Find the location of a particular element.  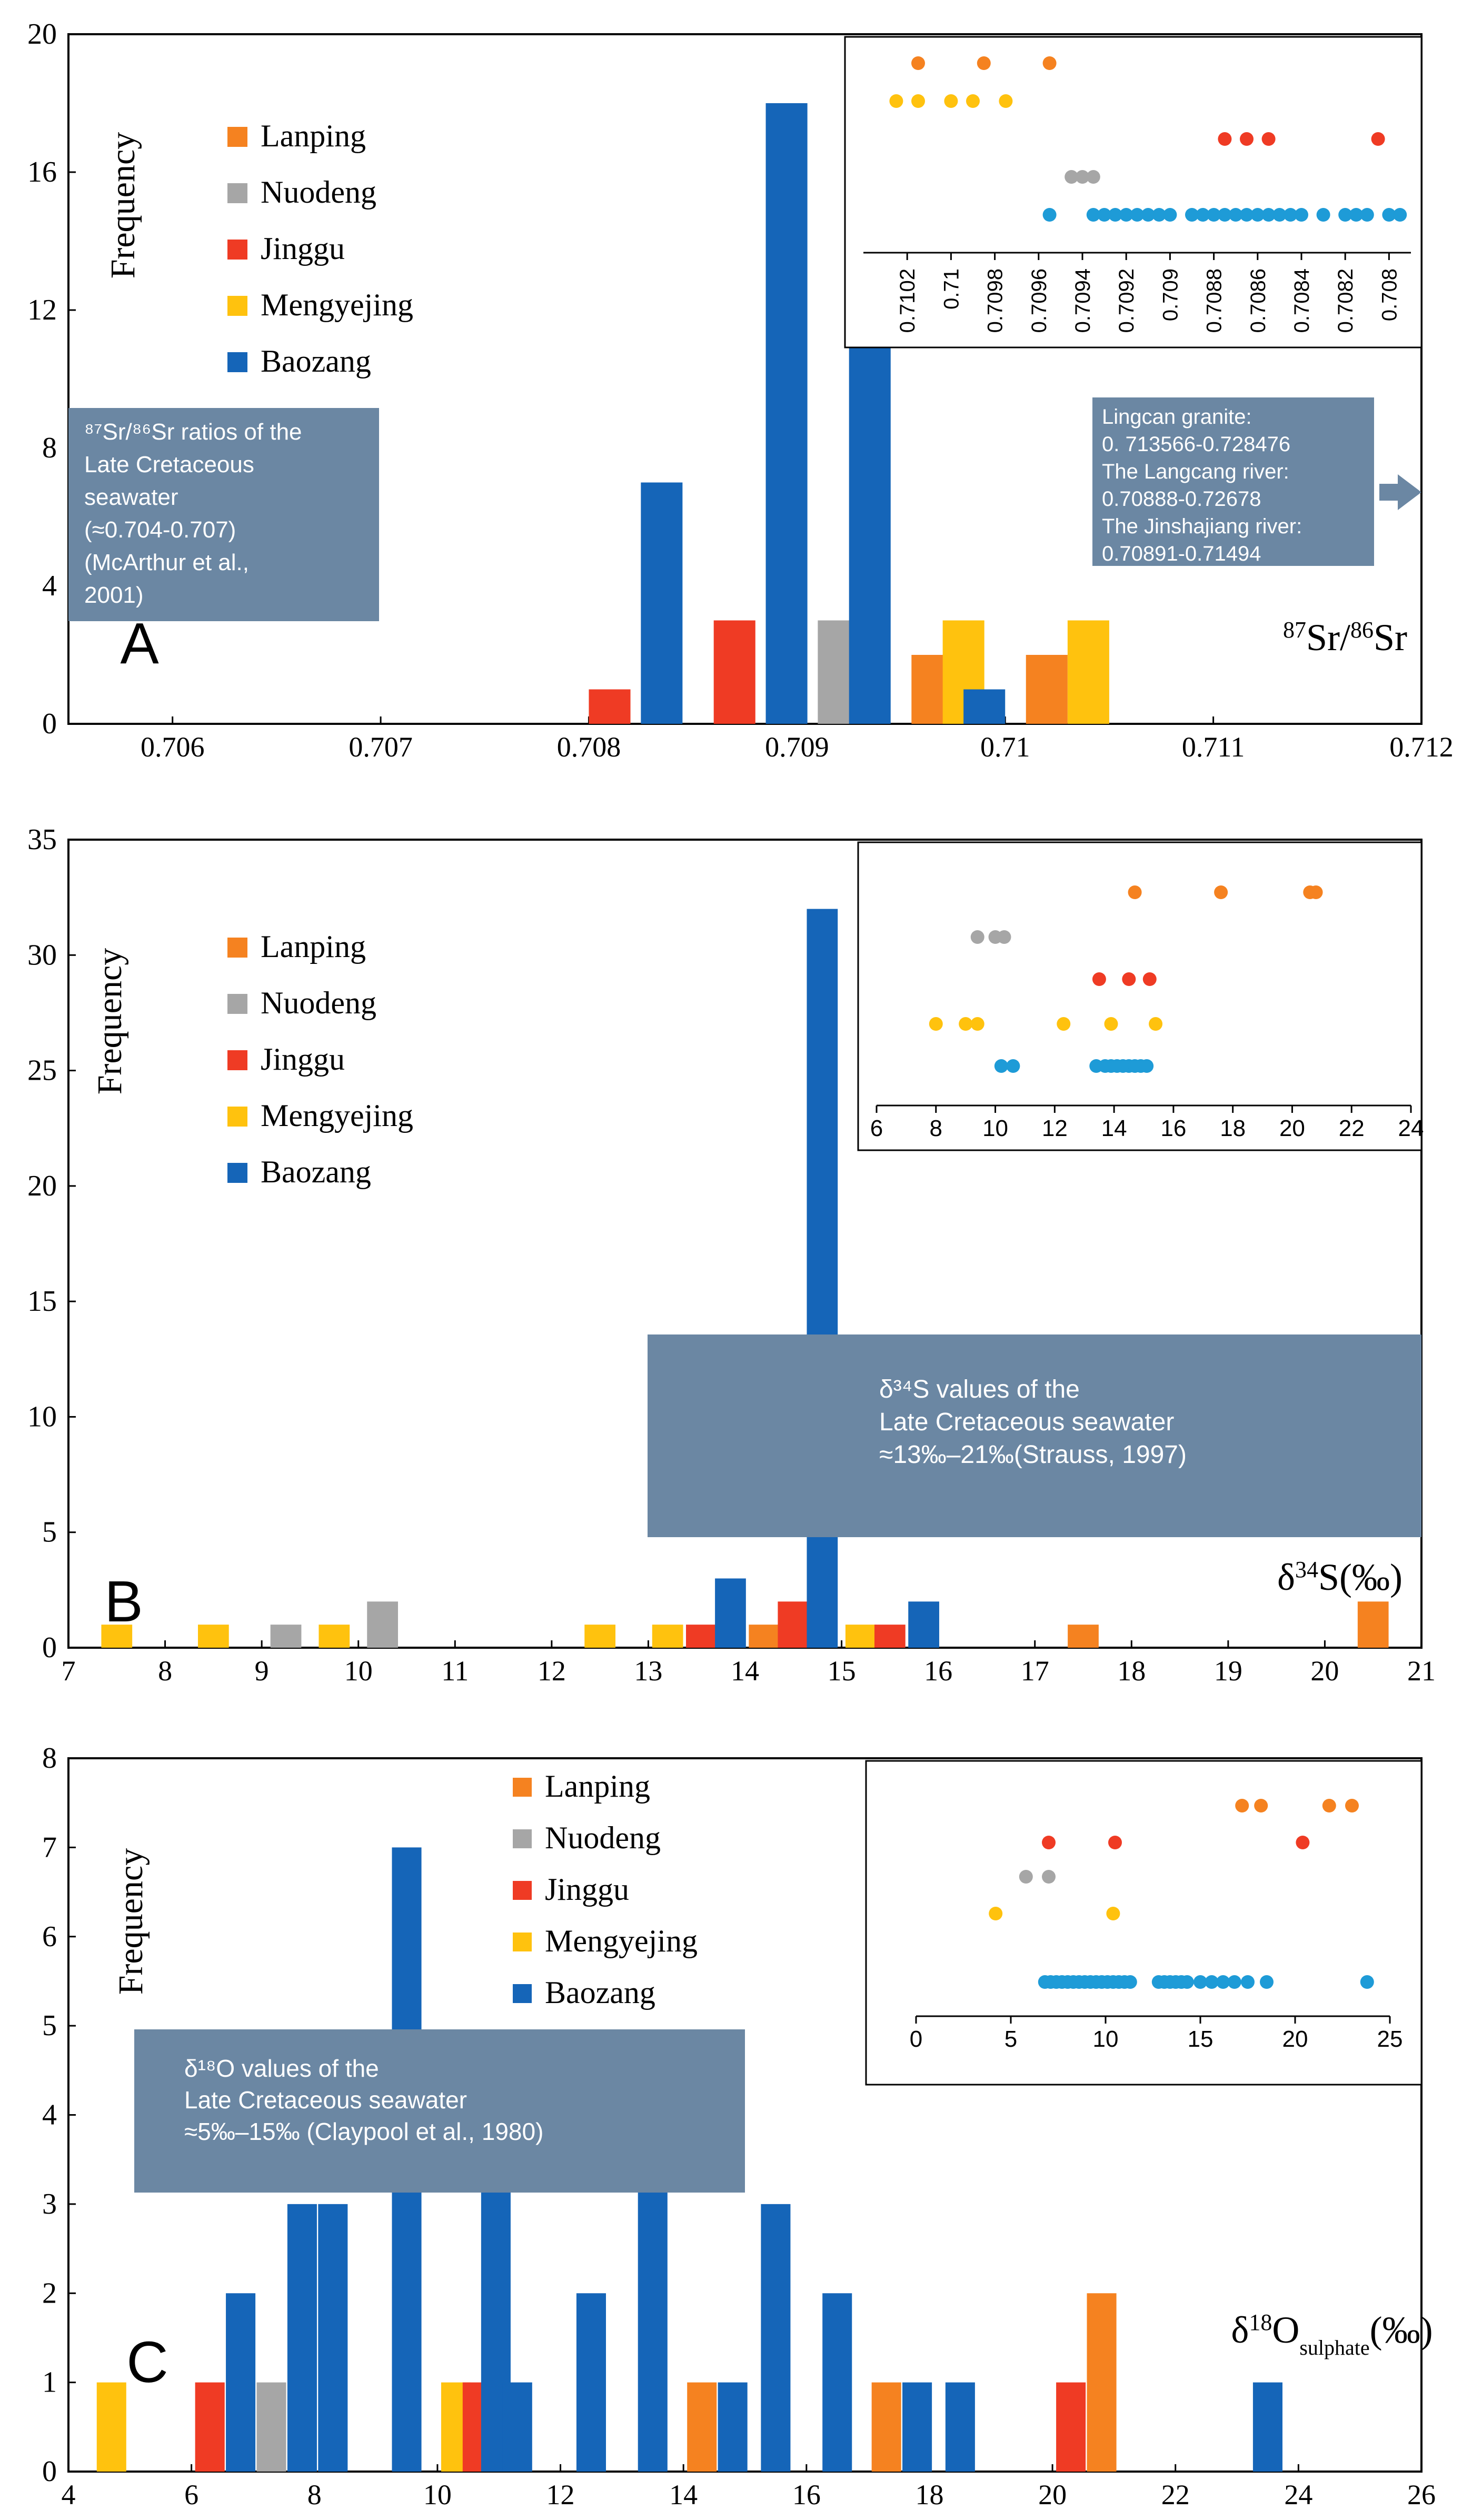

panel-c-xtick-label: 22 is located at coordinates (1175, 2495).